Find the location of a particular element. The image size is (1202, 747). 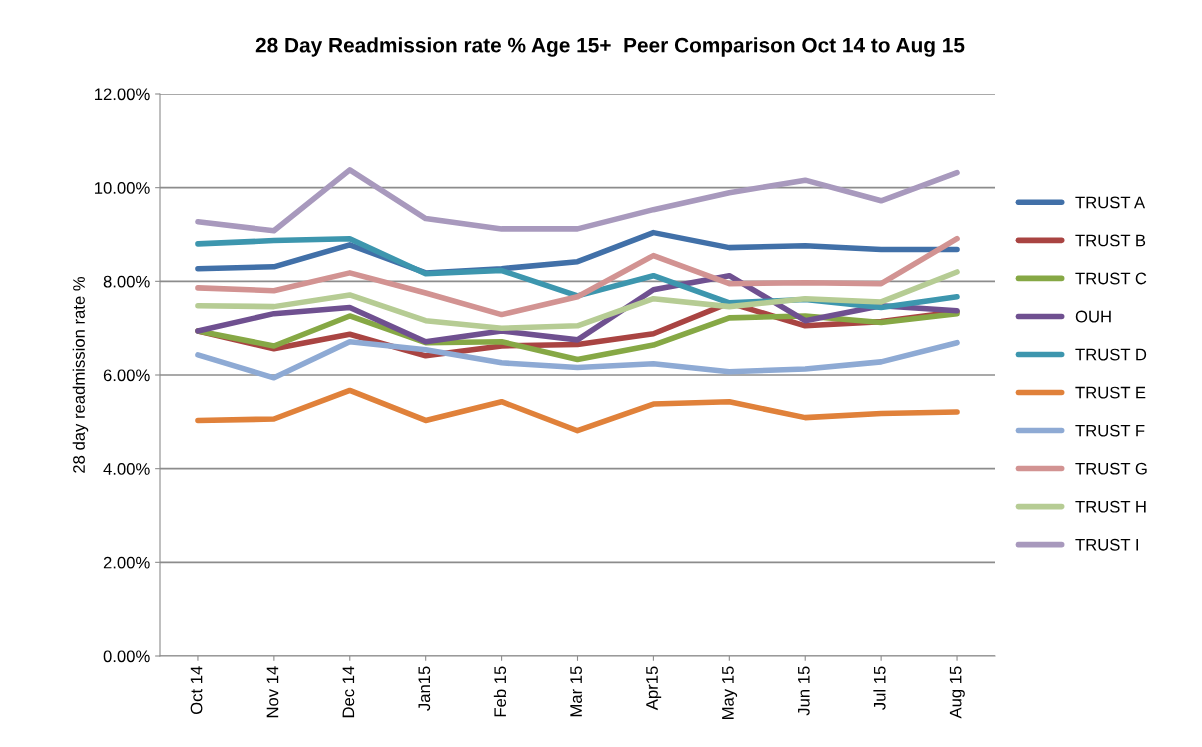

legend-label: TRUST A is located at coordinates (1110, 202).